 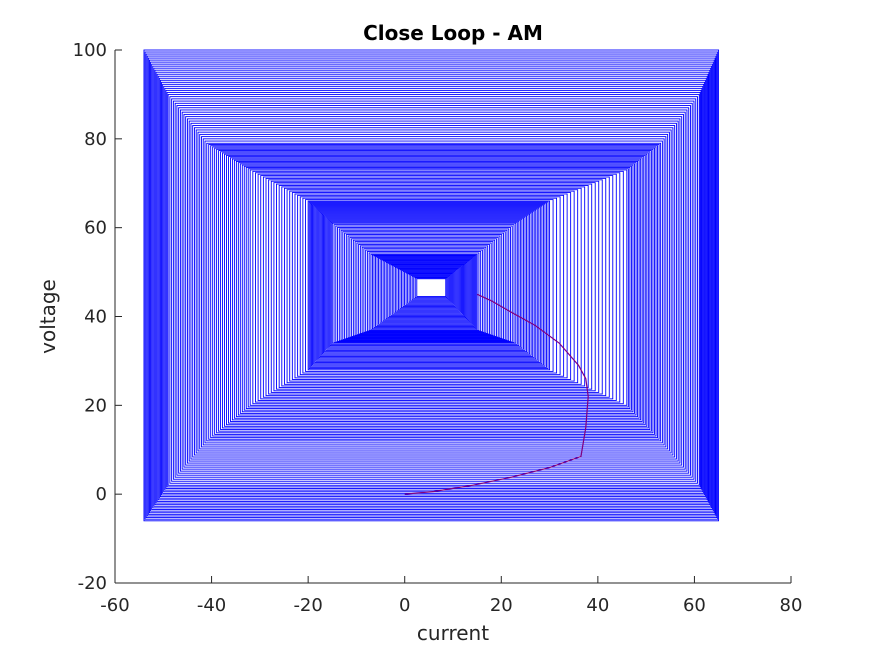 What do you see at coordinates (496, 394) in the screenshot?
I see `trajectory-line` at bounding box center [496, 394].